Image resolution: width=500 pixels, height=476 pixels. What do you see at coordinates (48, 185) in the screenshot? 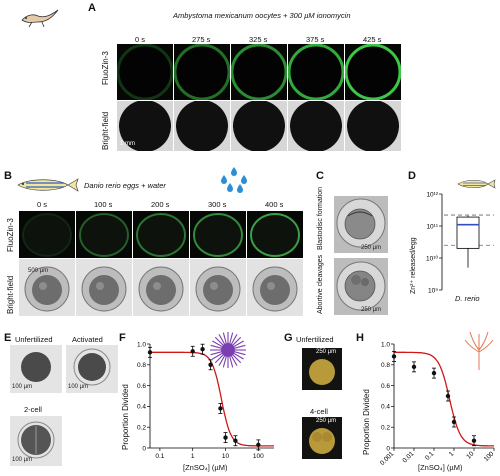
I see `zebrafish-icon` at bounding box center [48, 185].